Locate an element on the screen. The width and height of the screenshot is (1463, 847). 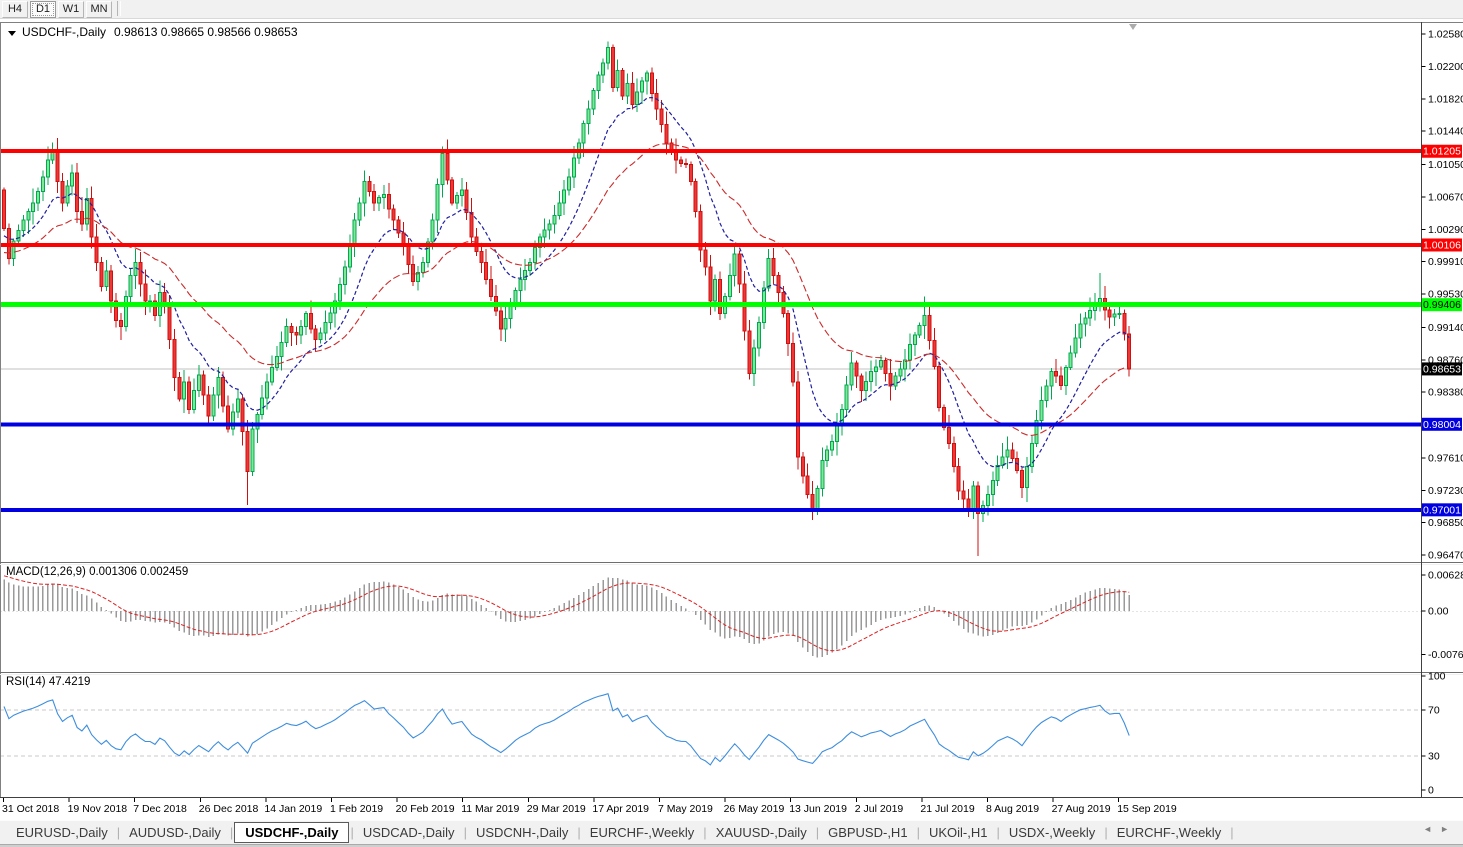
tab-scroll-arrows: ◄► is located at coordinates (1440, 829).